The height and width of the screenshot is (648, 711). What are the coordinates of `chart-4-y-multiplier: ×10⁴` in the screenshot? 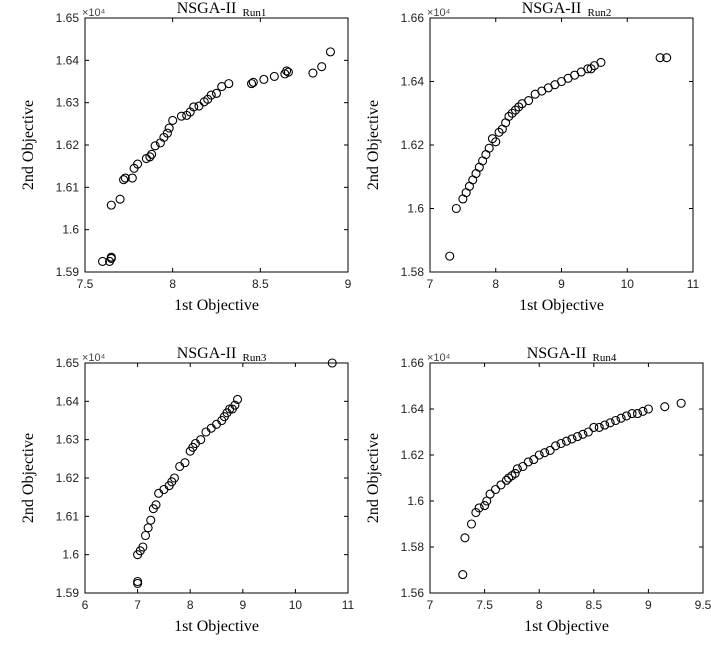 It's located at (439, 358).